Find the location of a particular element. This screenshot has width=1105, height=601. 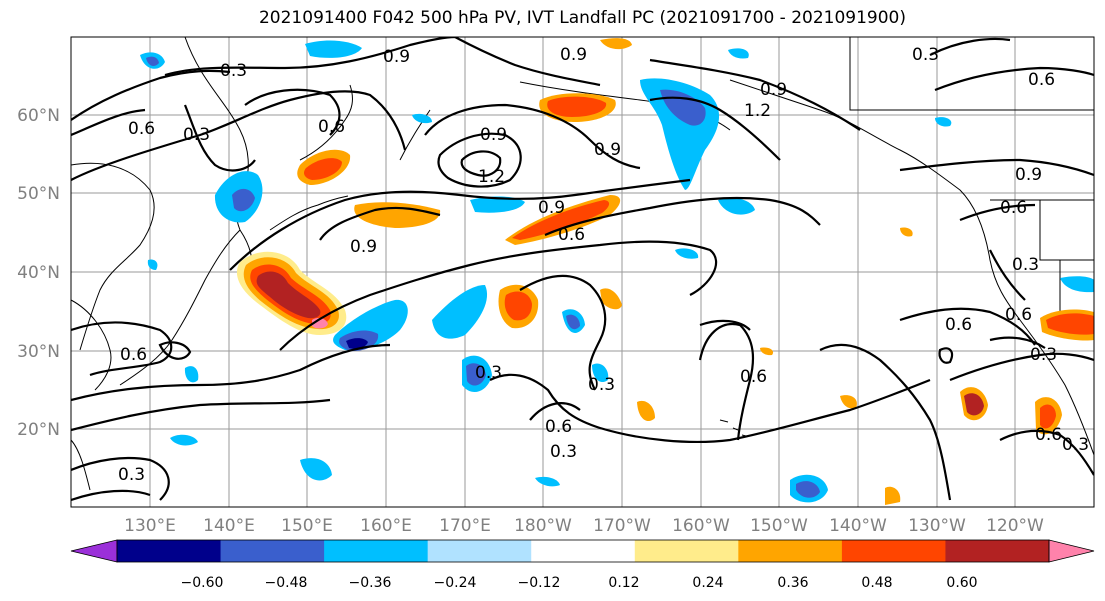

colorbar-tick-label: 0.48 is located at coordinates (876, 583).